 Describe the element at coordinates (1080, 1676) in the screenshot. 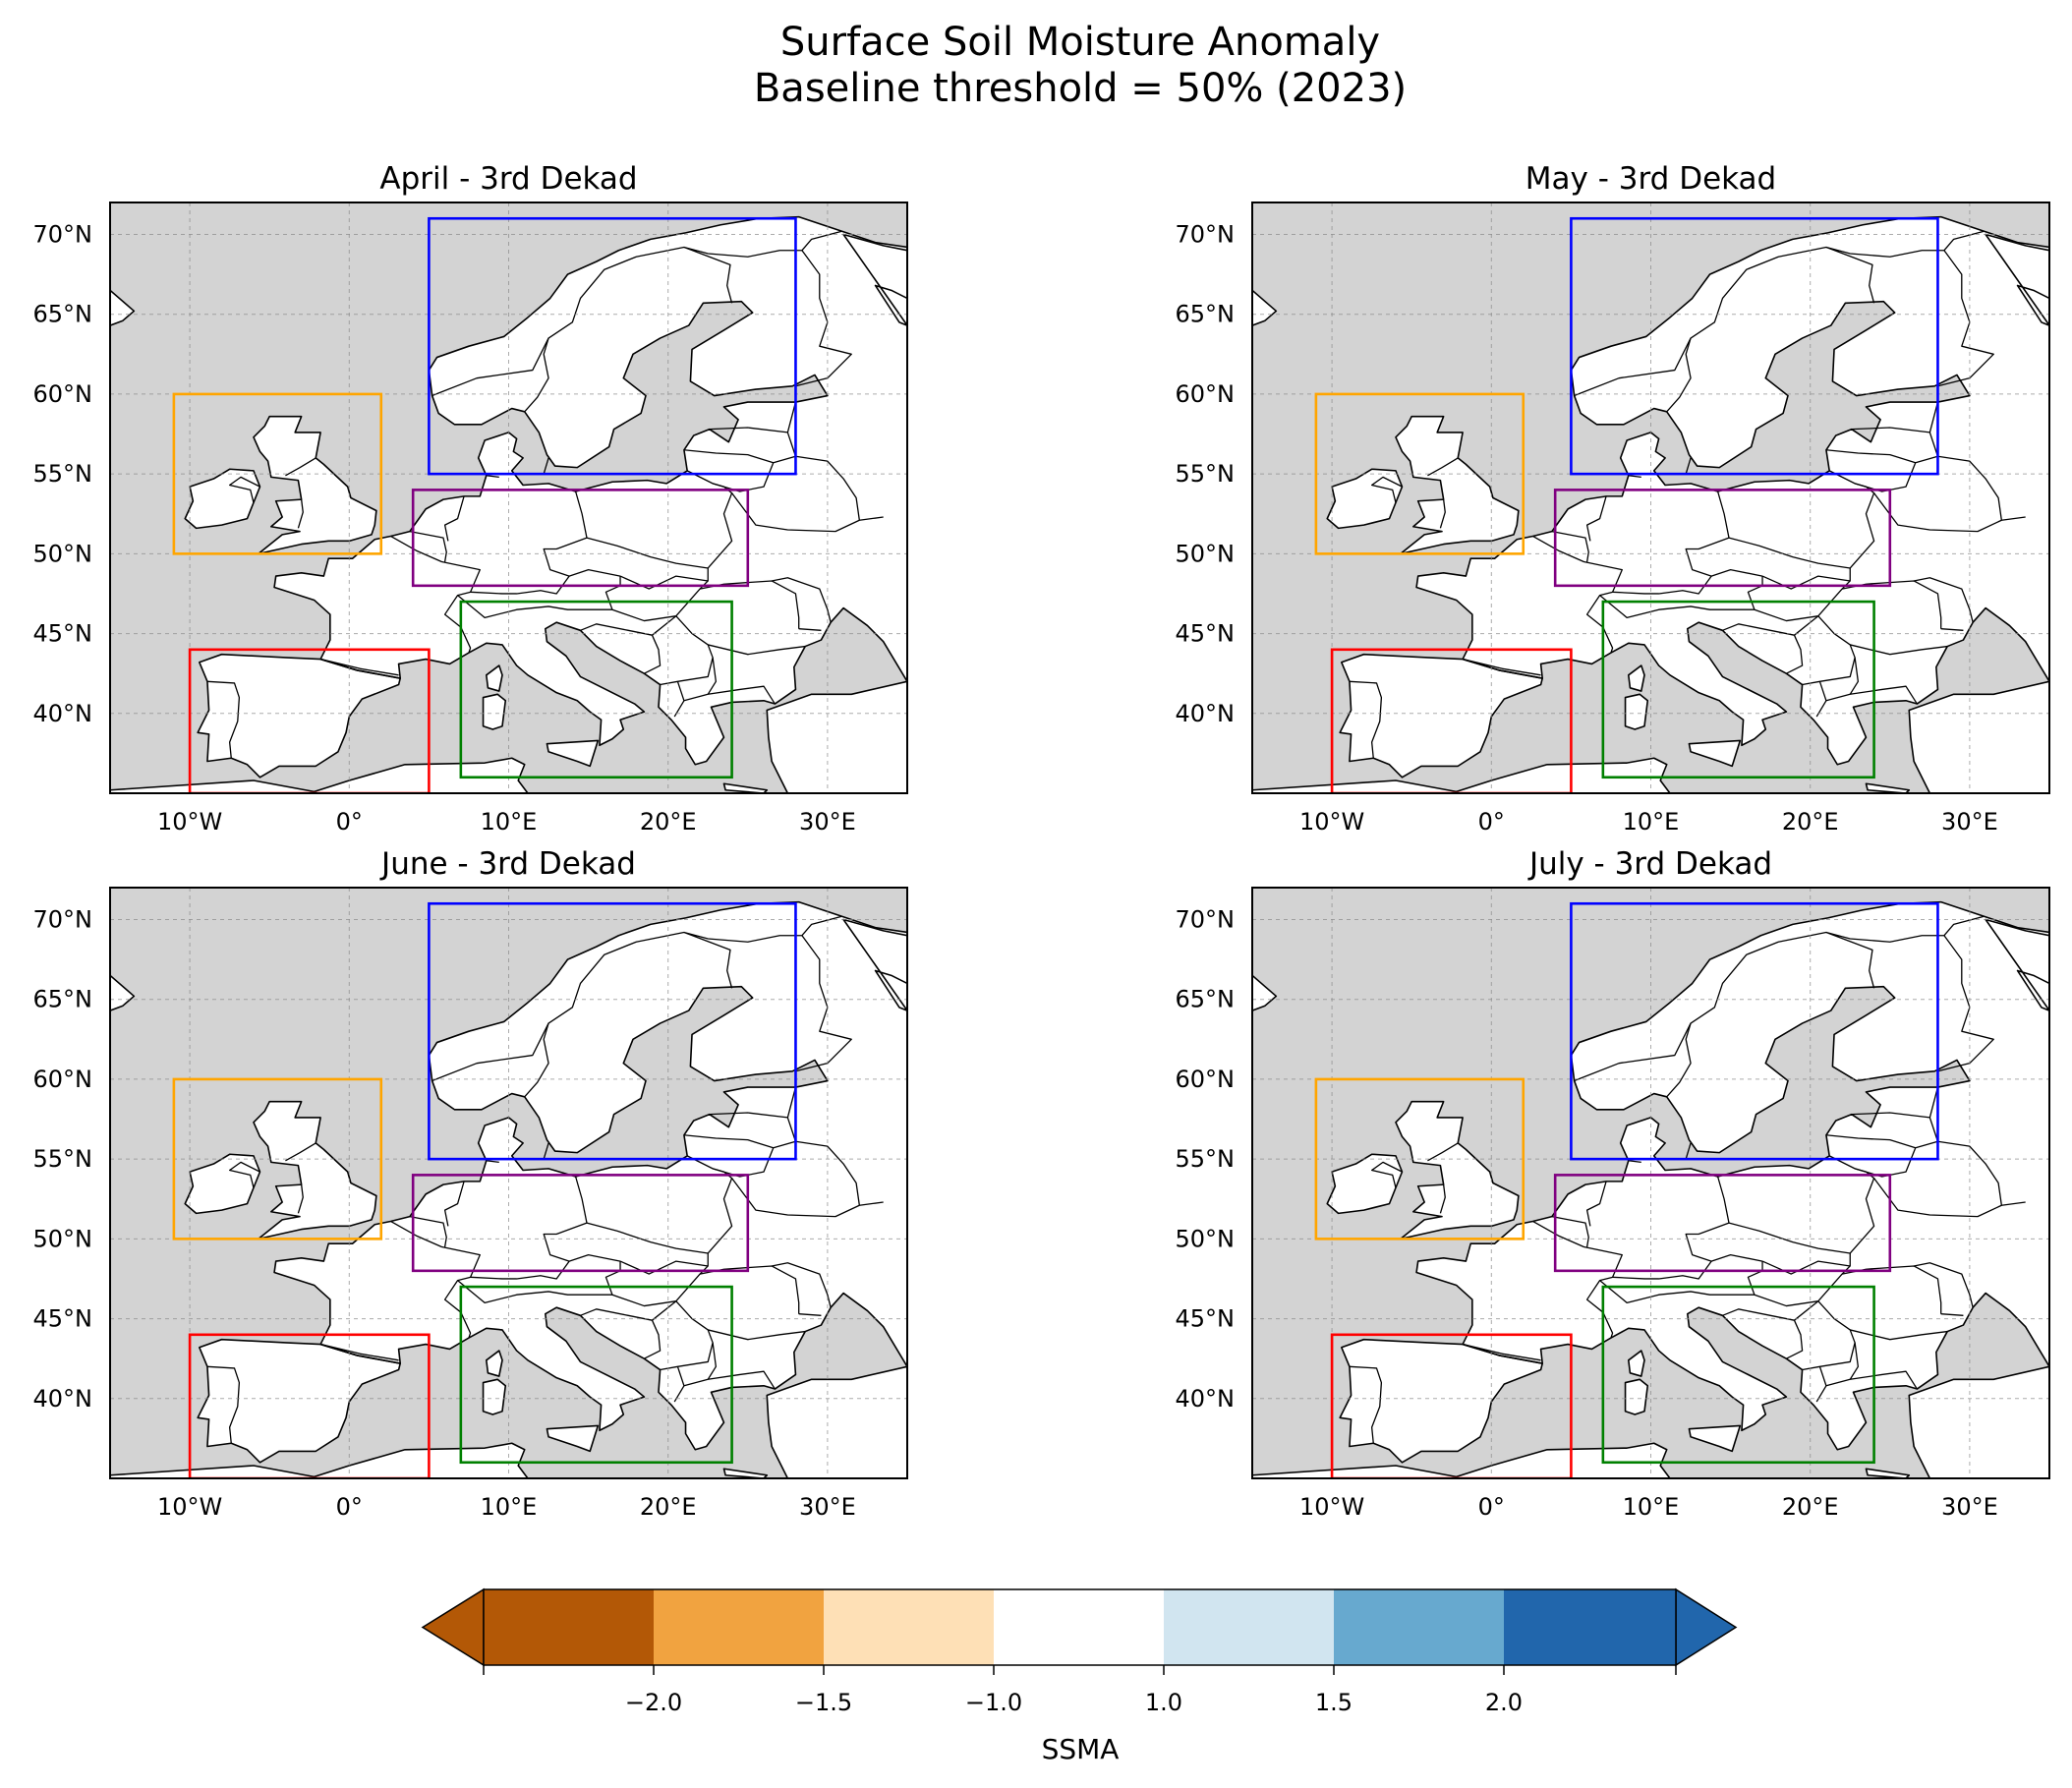

I see `colorbar: −2.0 −1.5 −1.0 1.0 1.5 2.0 SSMA` at that location.